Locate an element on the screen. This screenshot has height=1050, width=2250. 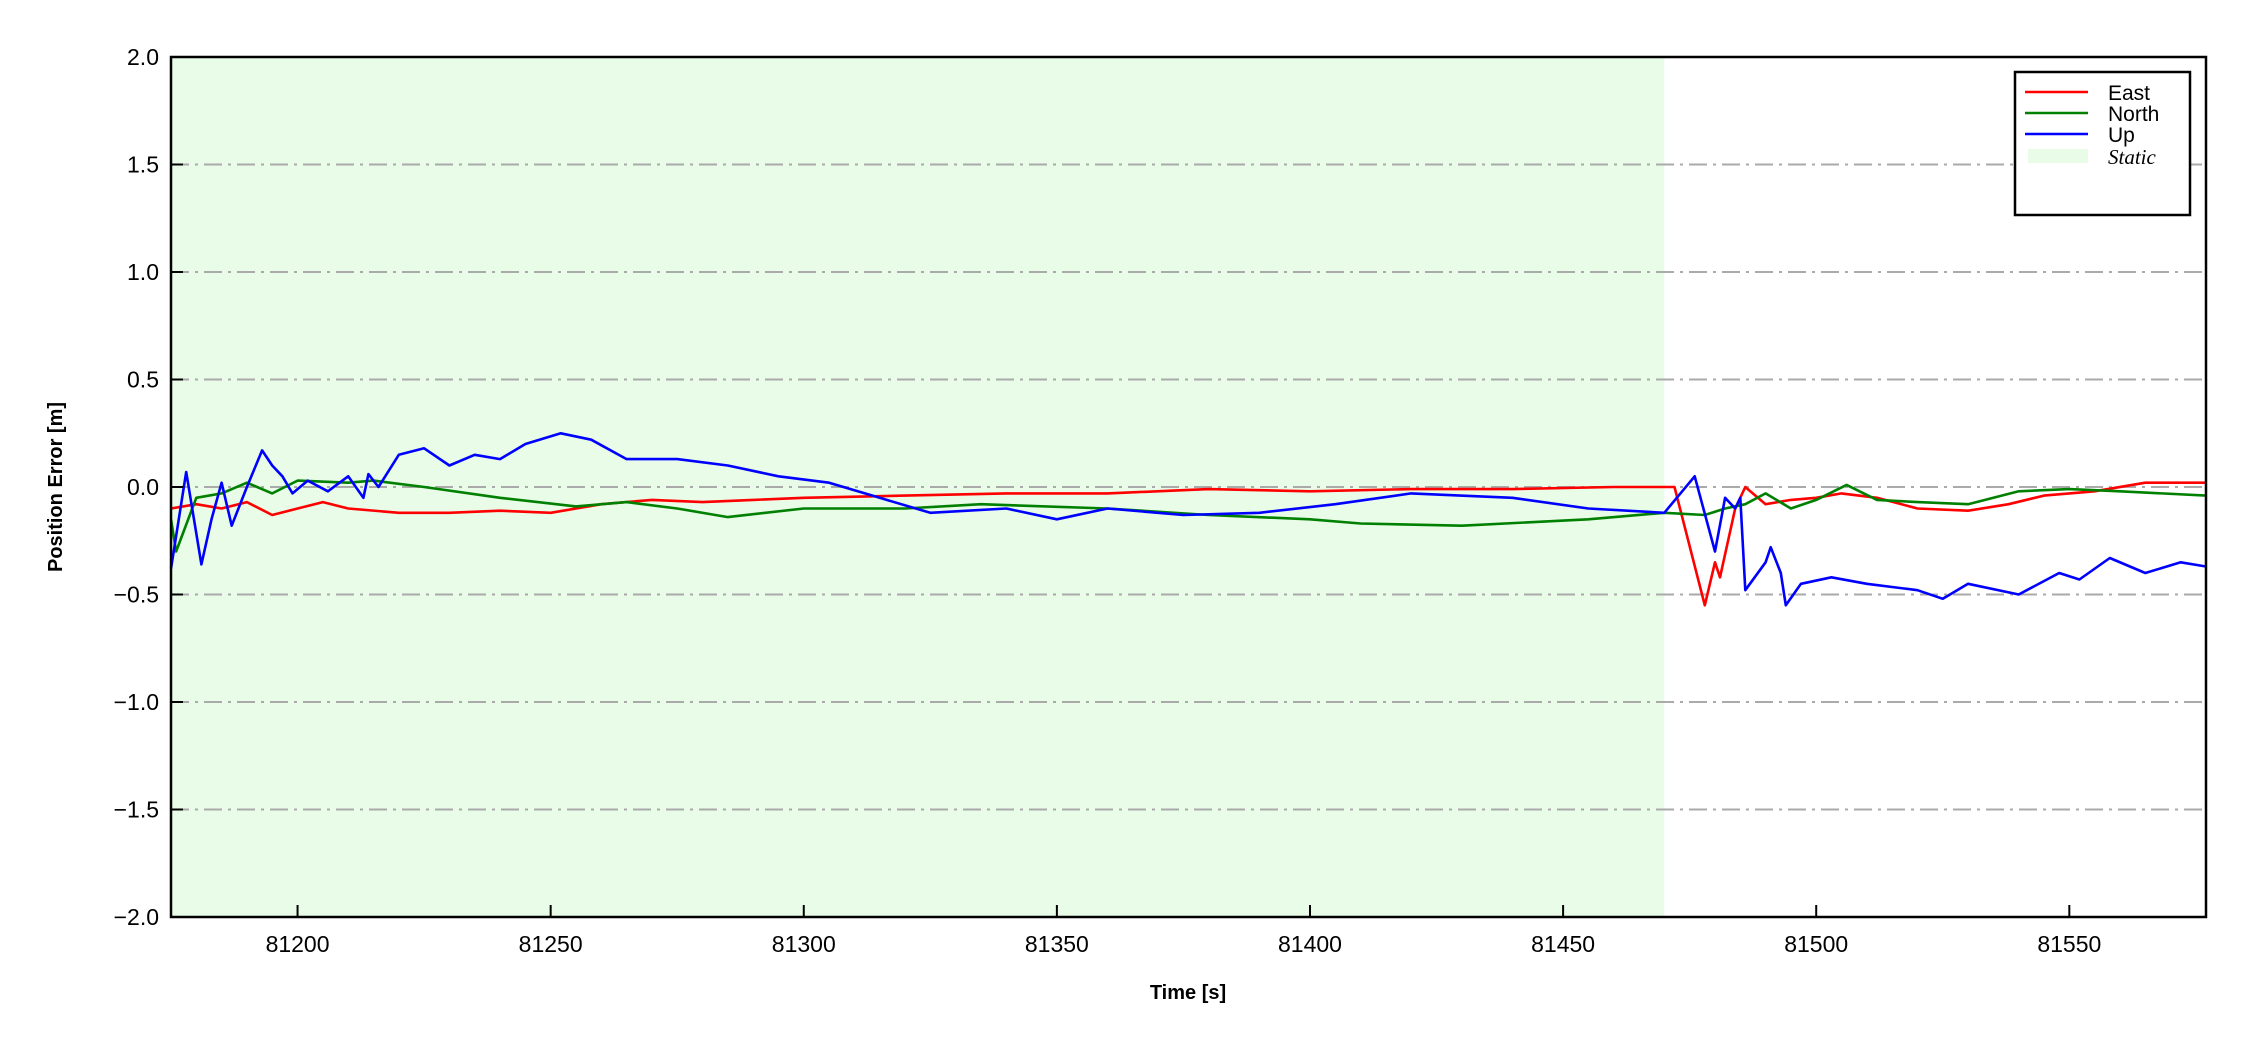
x-tick-label: 81550 is located at coordinates (2069, 944).